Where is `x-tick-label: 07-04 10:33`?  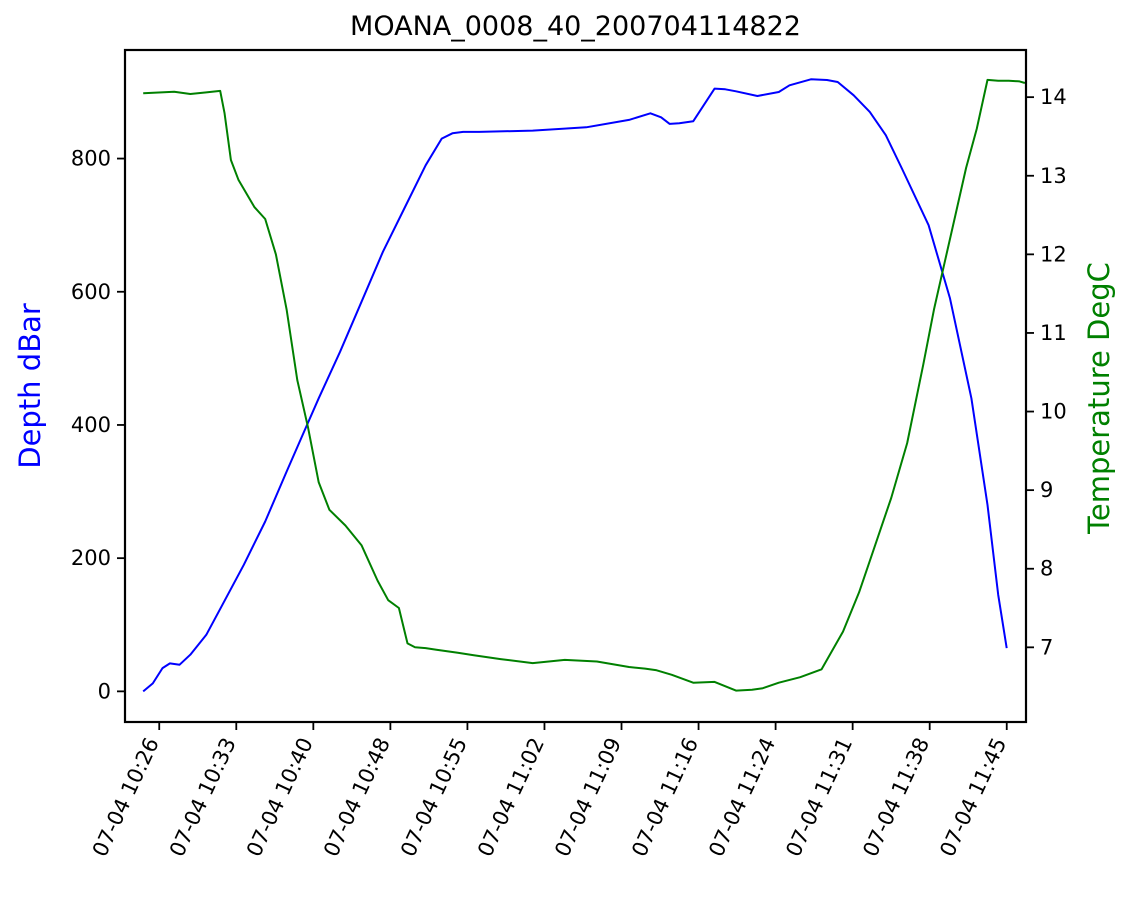
x-tick-label: 07-04 10:33 is located at coordinates (203, 797).